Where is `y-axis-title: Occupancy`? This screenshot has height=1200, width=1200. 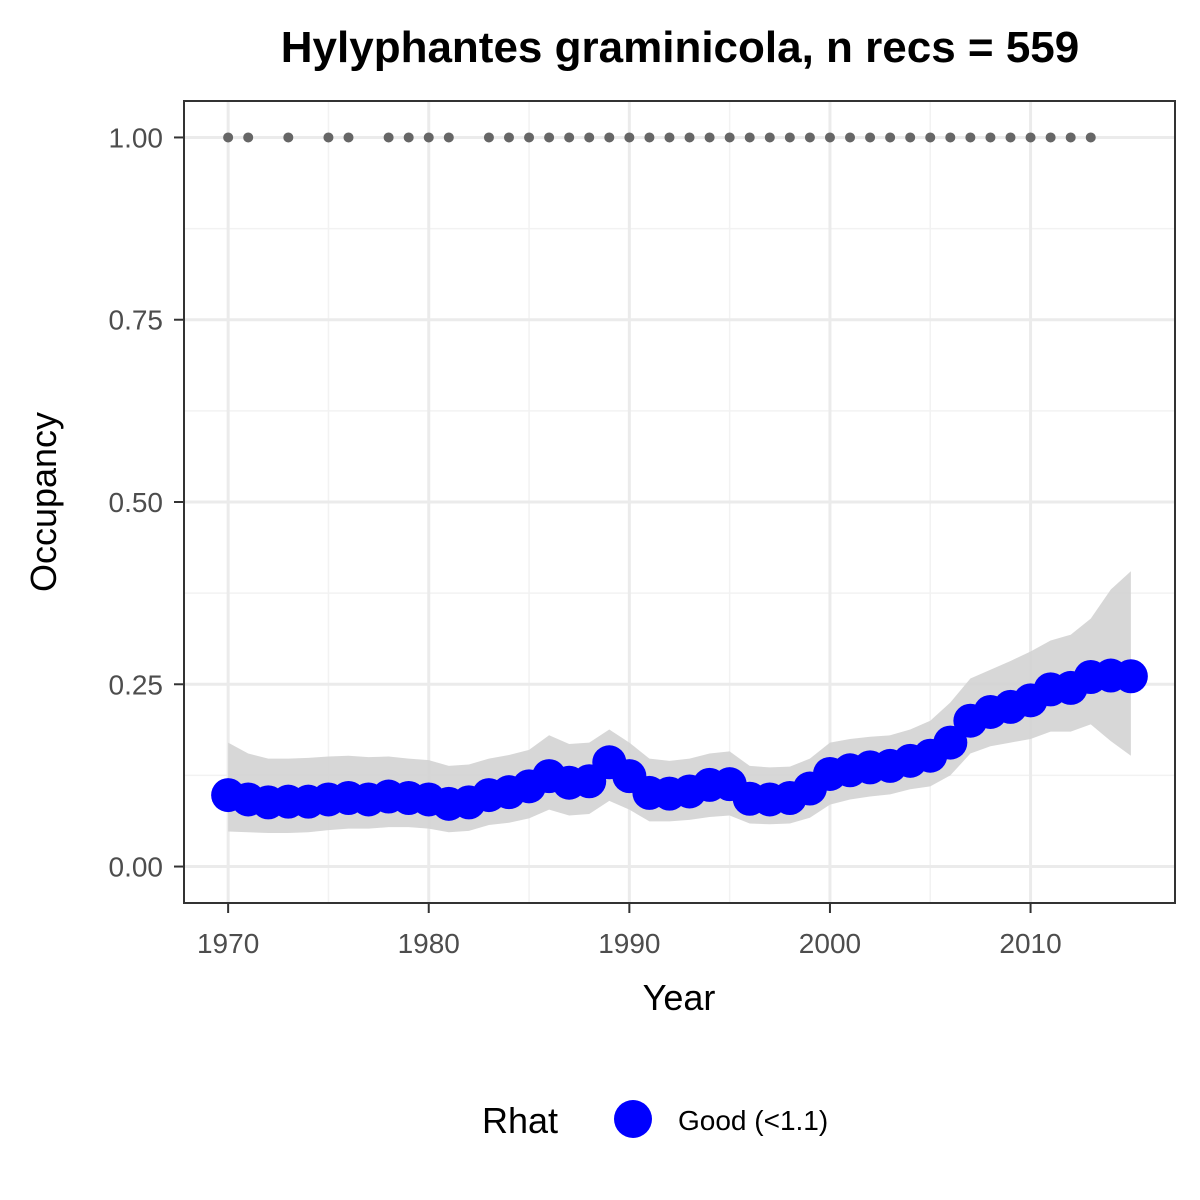
y-axis-title: Occupancy is located at coordinates (43, 502).